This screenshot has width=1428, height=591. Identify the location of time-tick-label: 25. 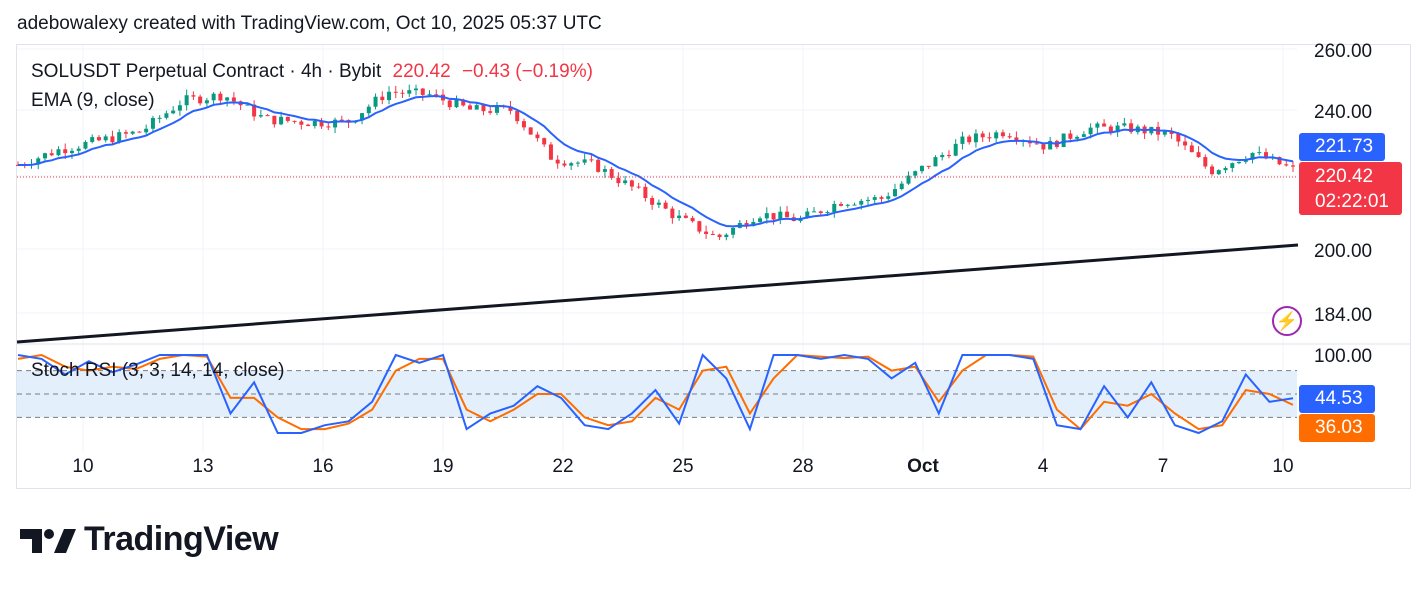
(682, 466).